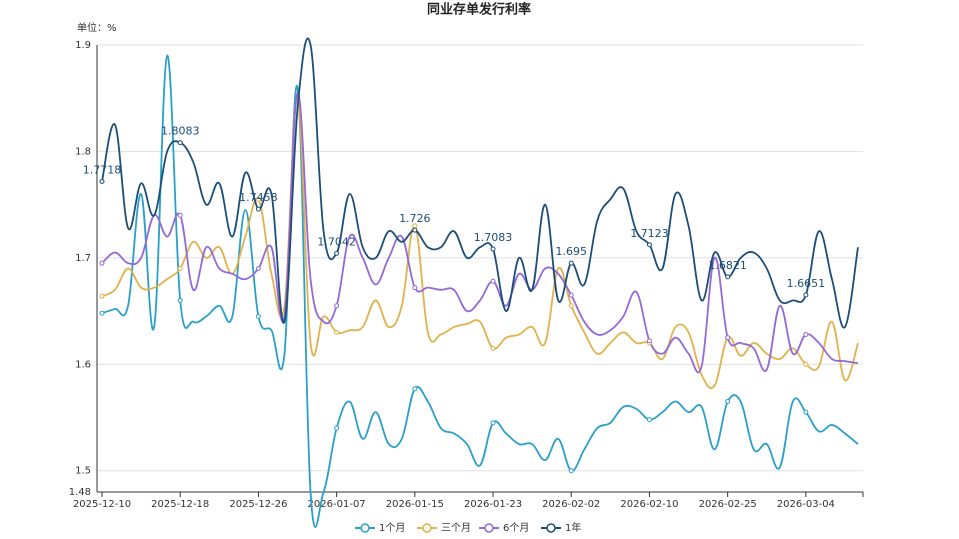  Describe the element at coordinates (180, 131) in the screenshot. I see `data-label: 1.8083` at that location.